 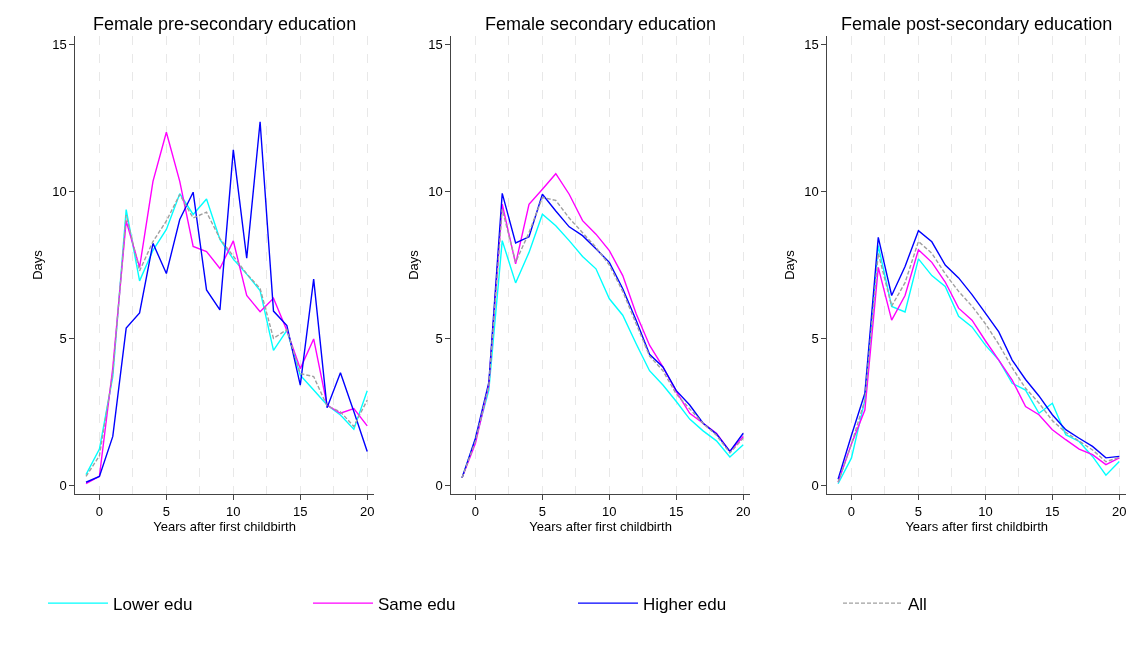 What do you see at coordinates (977, 24) in the screenshot?
I see `chart-title: Female post-secondary education` at bounding box center [977, 24].